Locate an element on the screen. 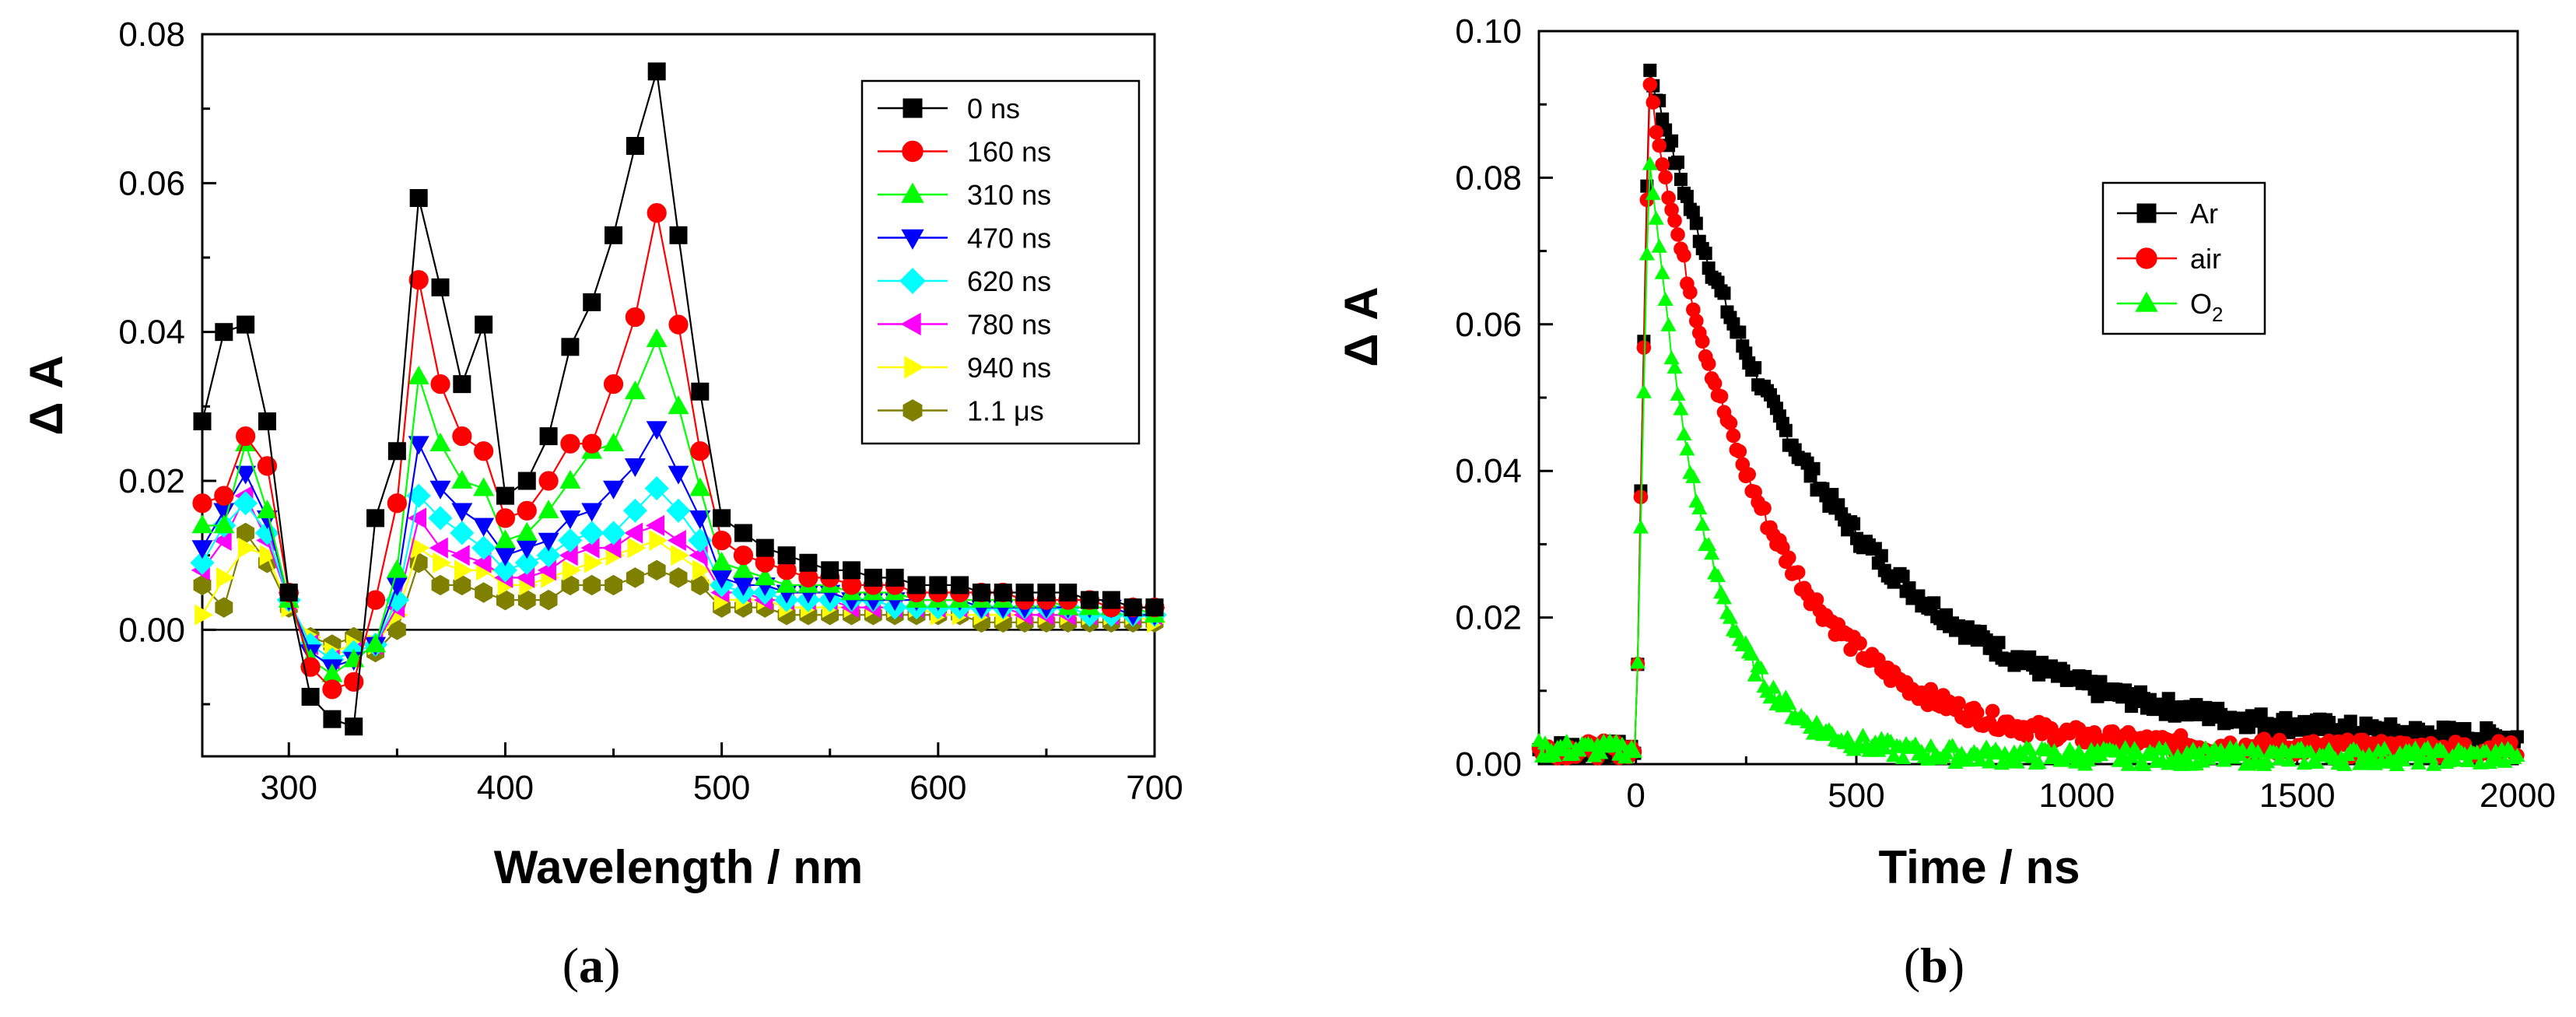 Image resolution: width=2576 pixels, height=1017 pixels. panel-a-legend-item: 470 ns is located at coordinates (965, 238).